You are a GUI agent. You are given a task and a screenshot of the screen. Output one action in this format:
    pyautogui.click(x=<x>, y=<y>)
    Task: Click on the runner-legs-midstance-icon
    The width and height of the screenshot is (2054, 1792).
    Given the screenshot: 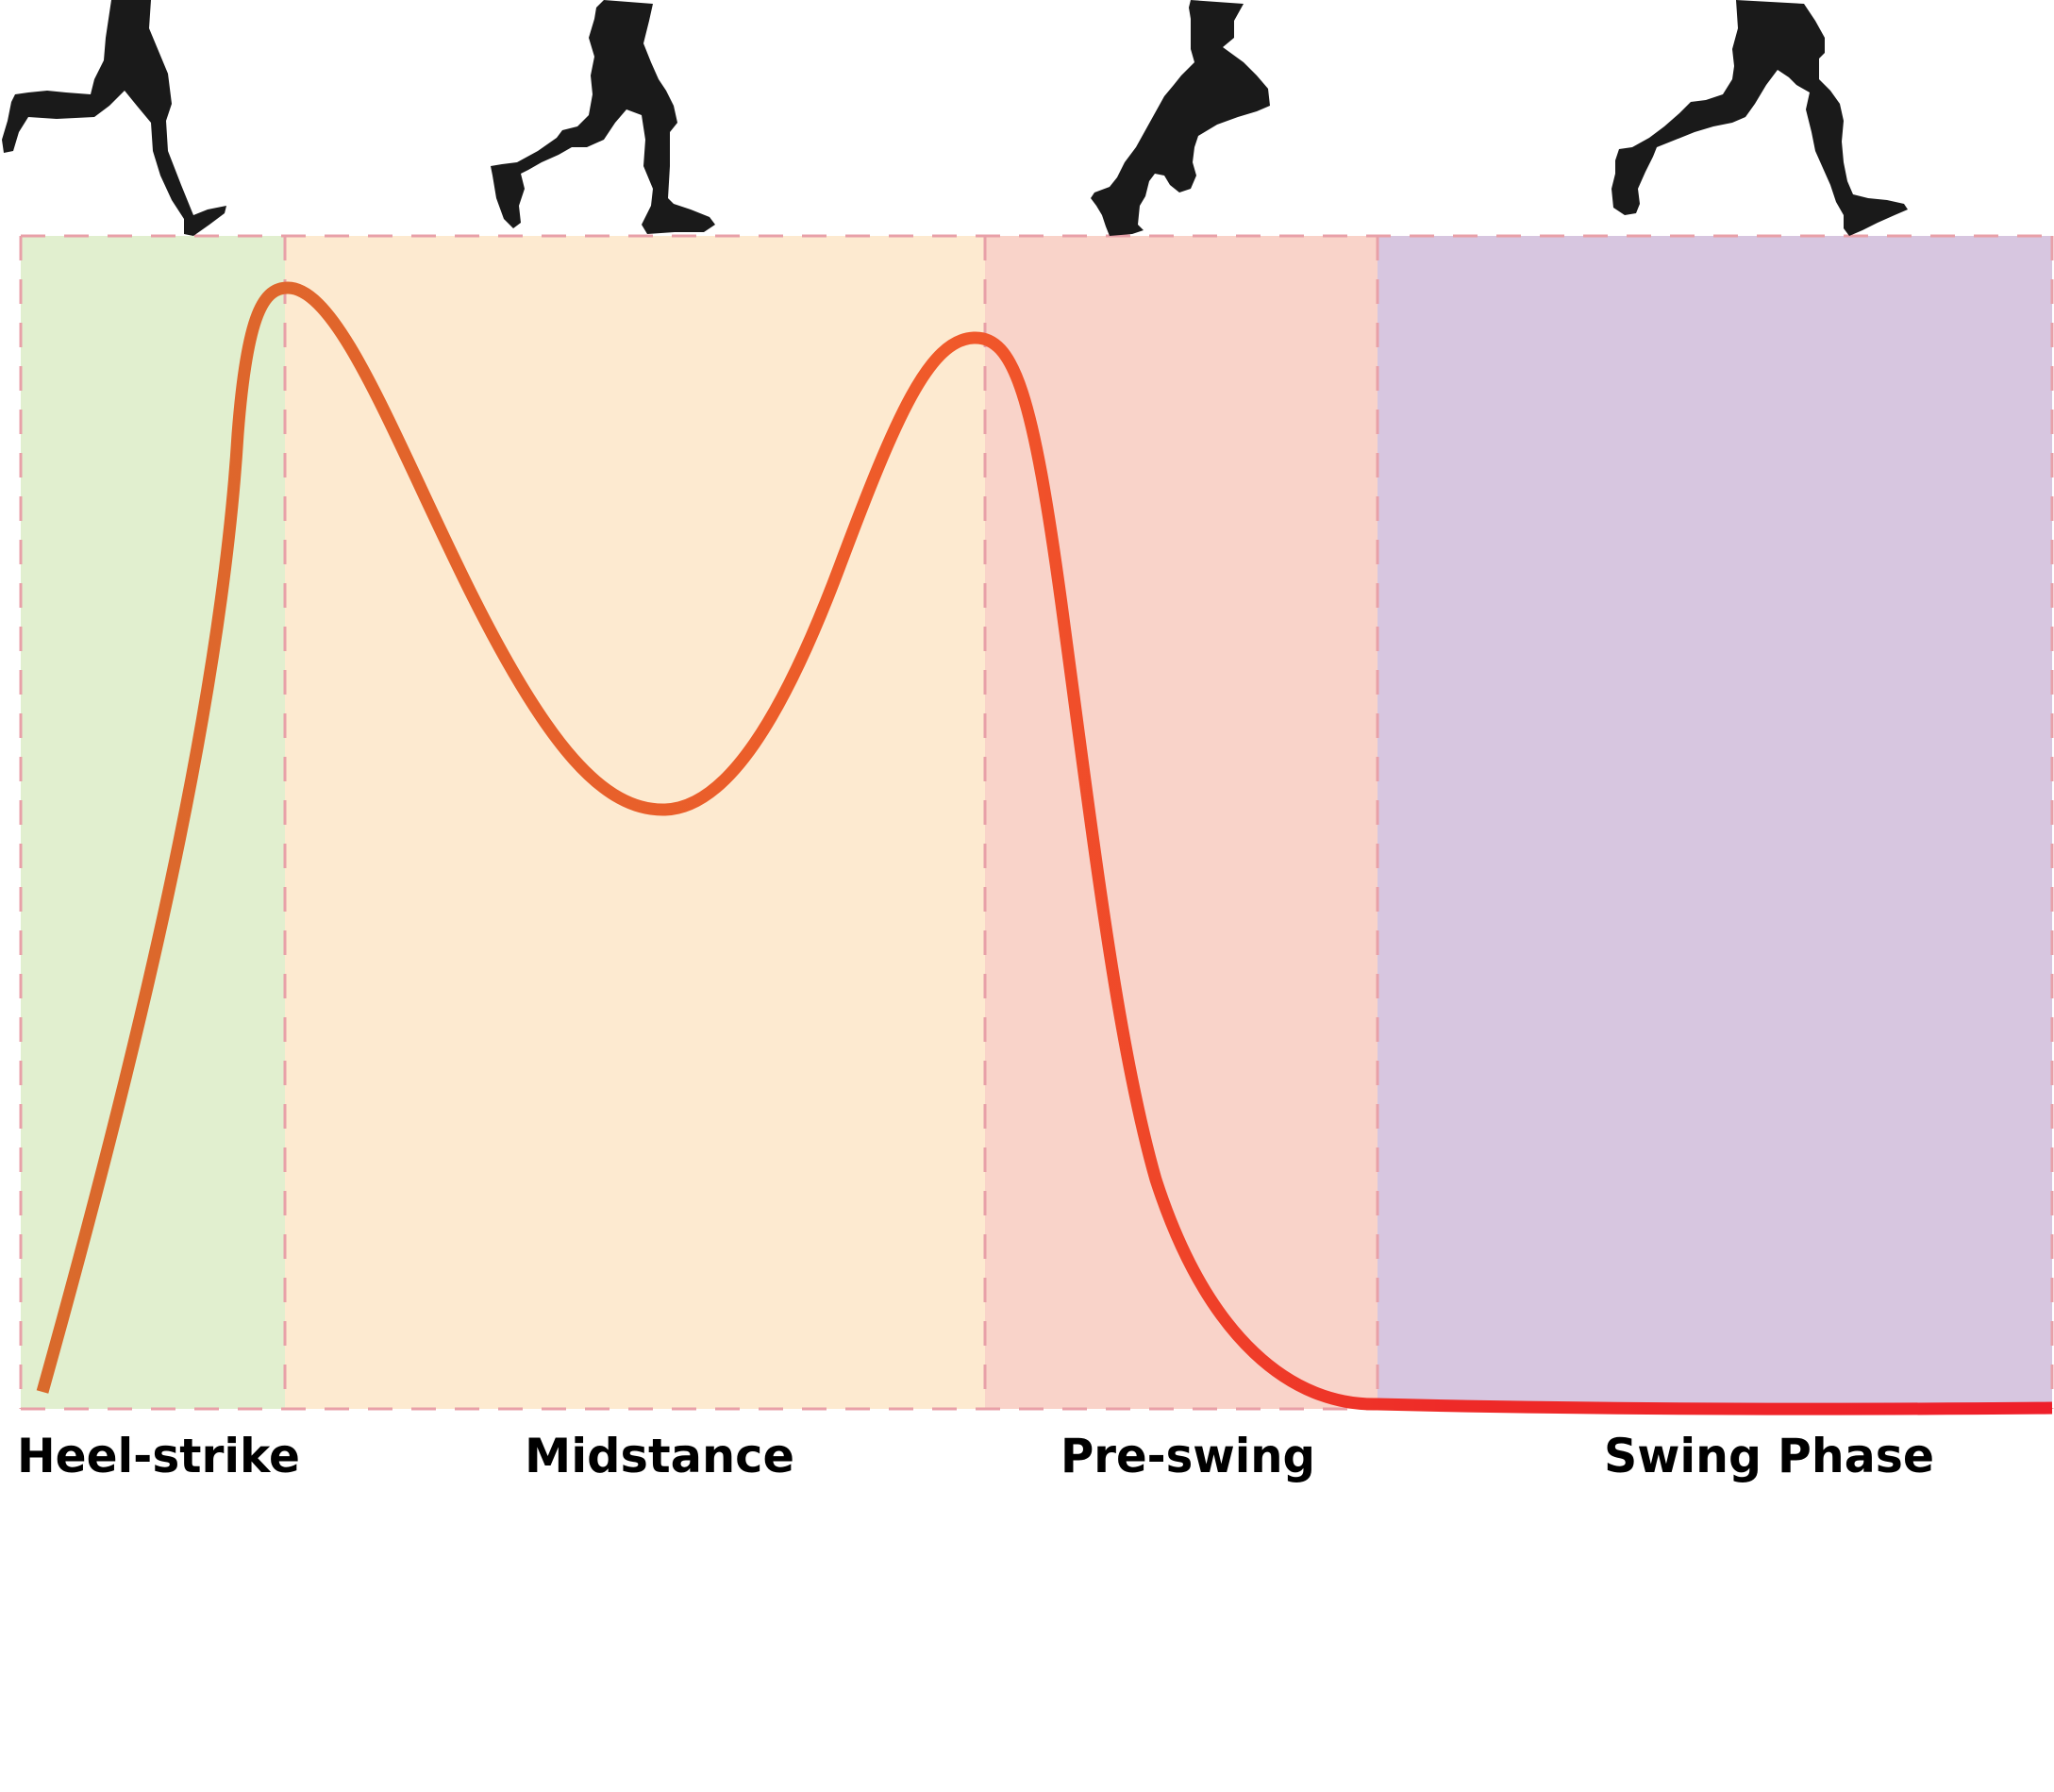 What is the action you would take?
    pyautogui.click(x=603, y=117)
    